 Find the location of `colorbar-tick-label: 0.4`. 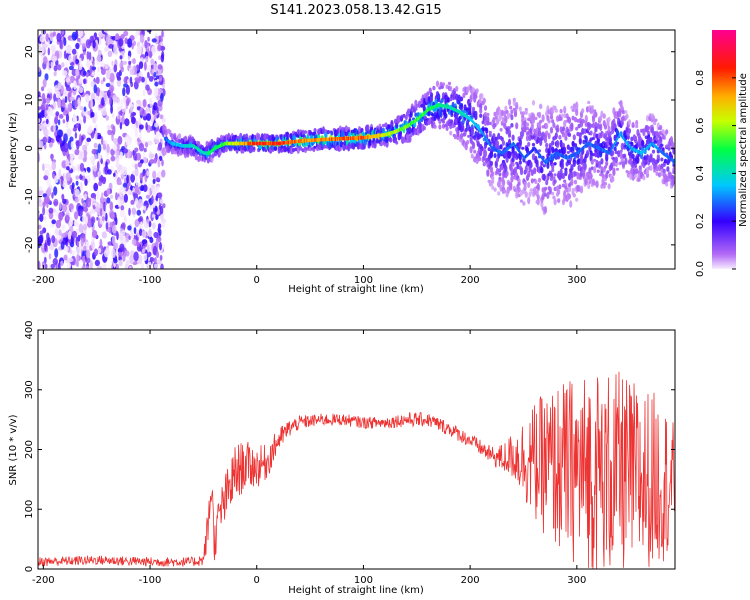

colorbar-tick-label: 0.4 is located at coordinates (700, 173).